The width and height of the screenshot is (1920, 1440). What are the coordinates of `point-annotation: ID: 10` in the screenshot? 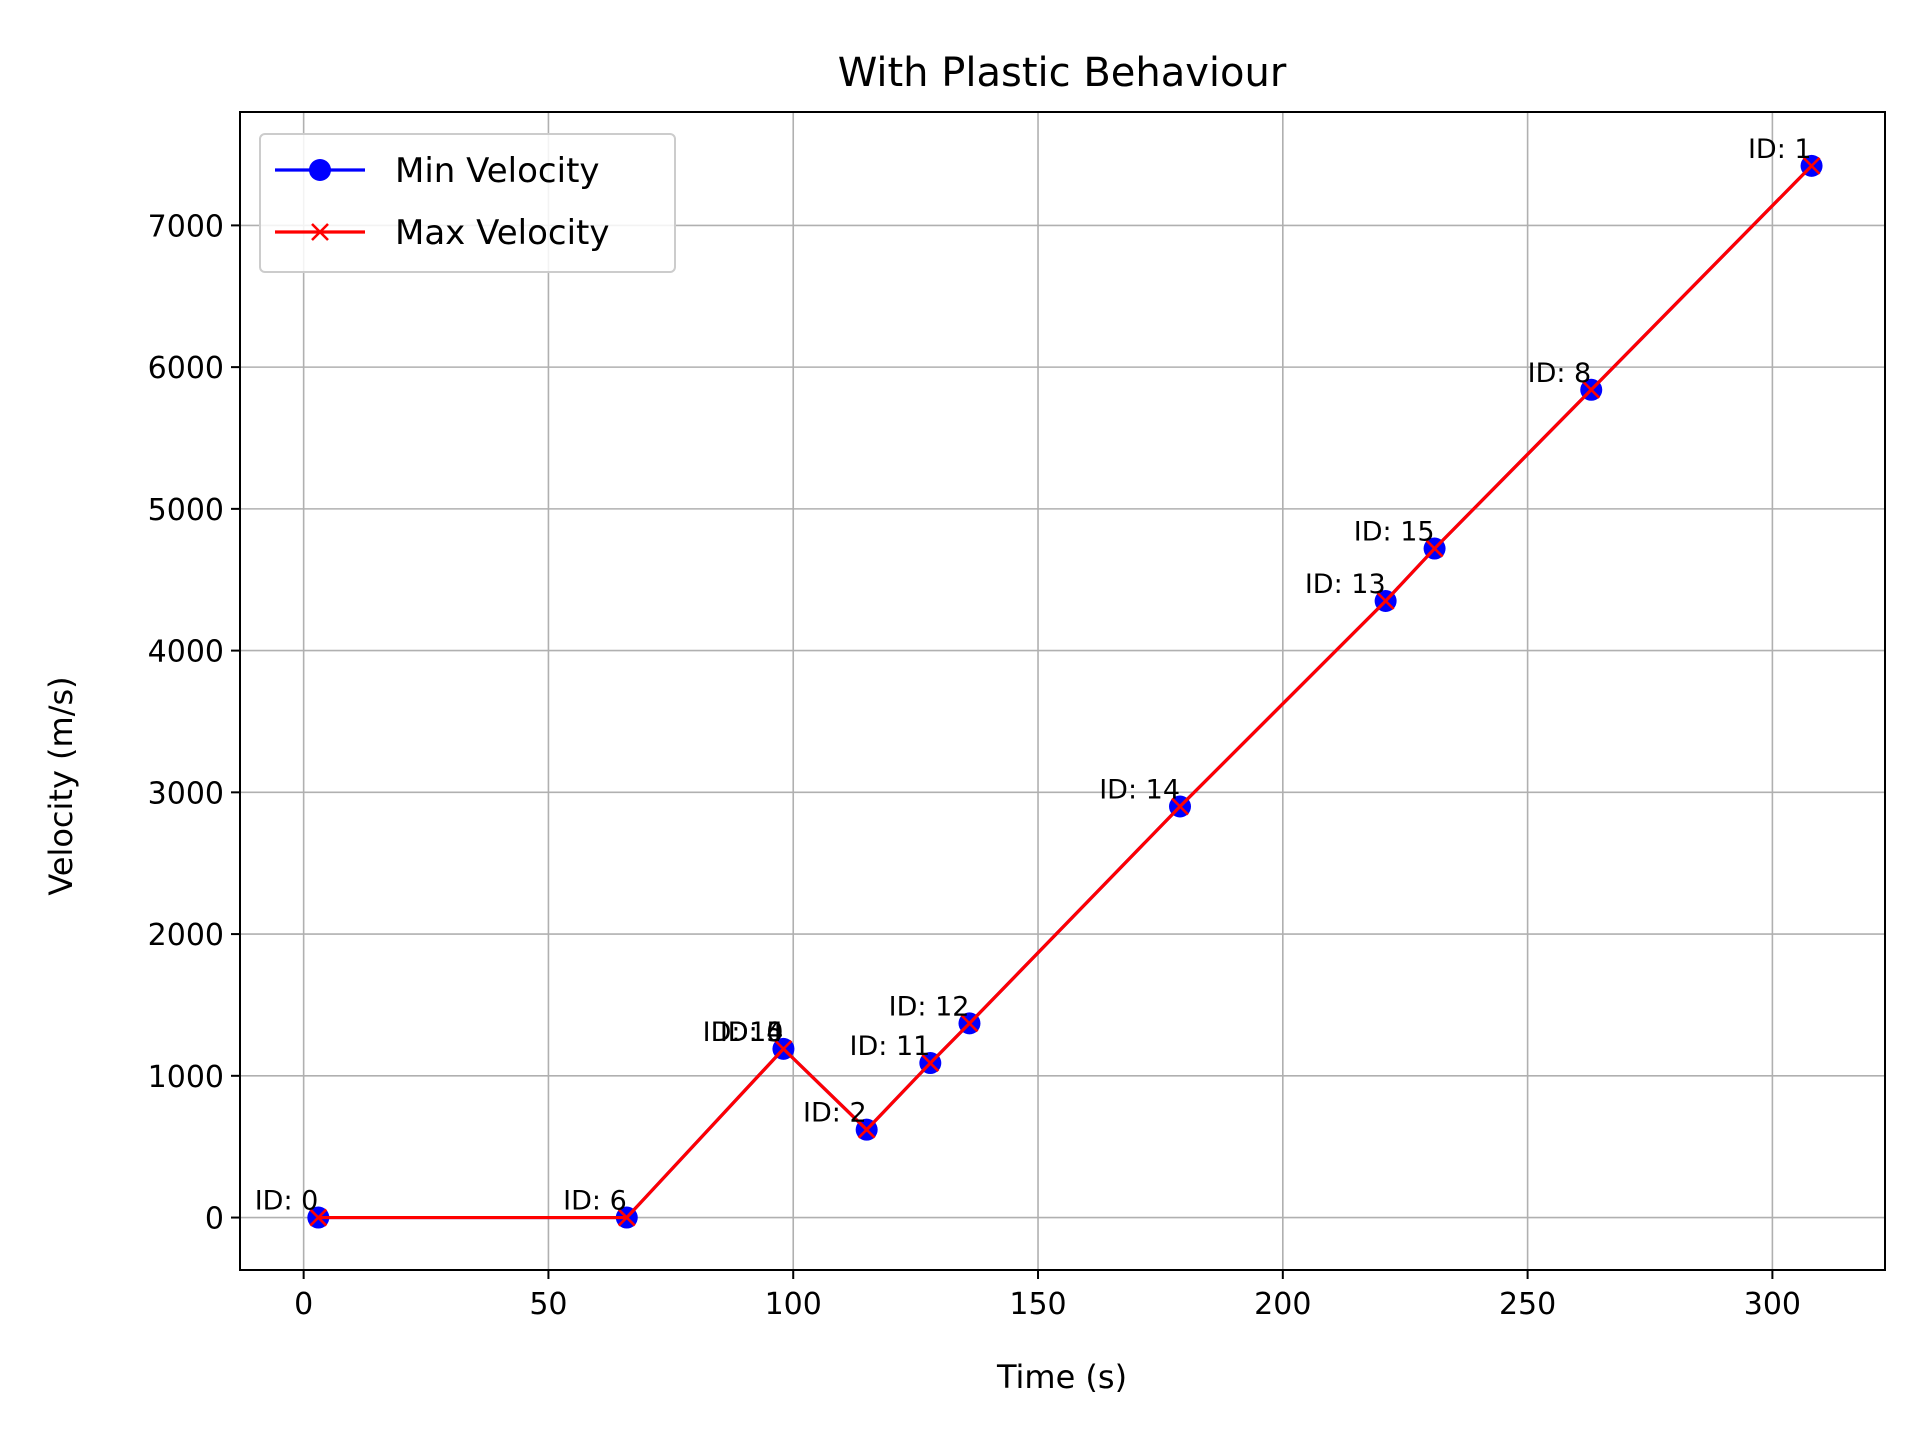 It's located at (743, 1032).